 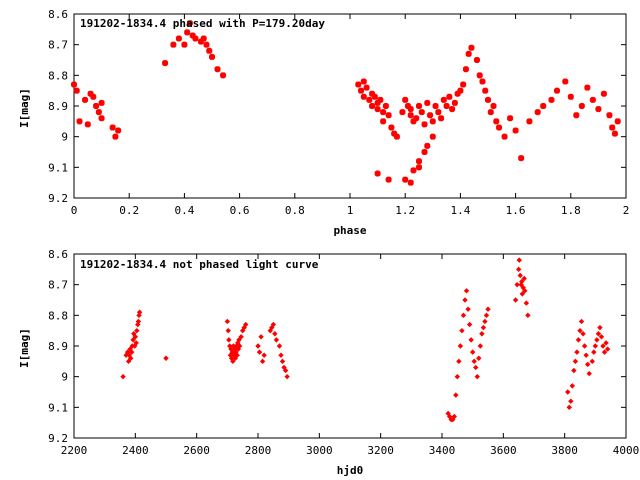 I want to click on x-axis-label: hjd0, so click(x=350, y=470).